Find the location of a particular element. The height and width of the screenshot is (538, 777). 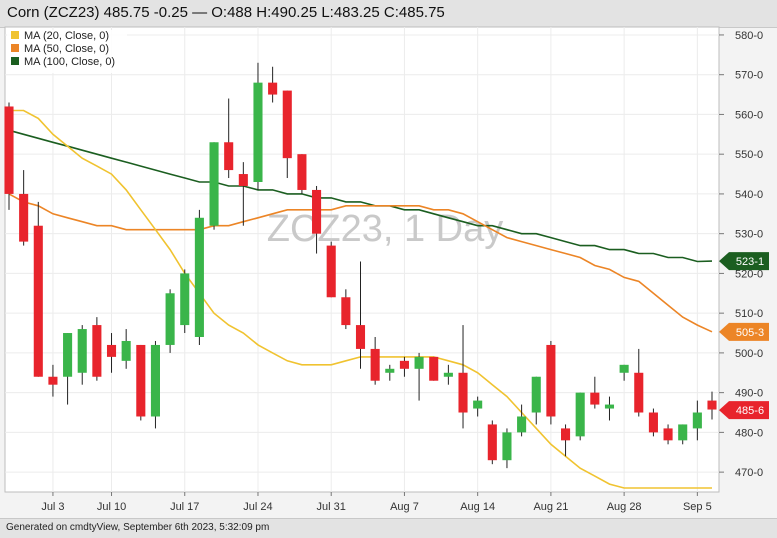

x-tick-label: Sep 5 is located at coordinates (697, 507).